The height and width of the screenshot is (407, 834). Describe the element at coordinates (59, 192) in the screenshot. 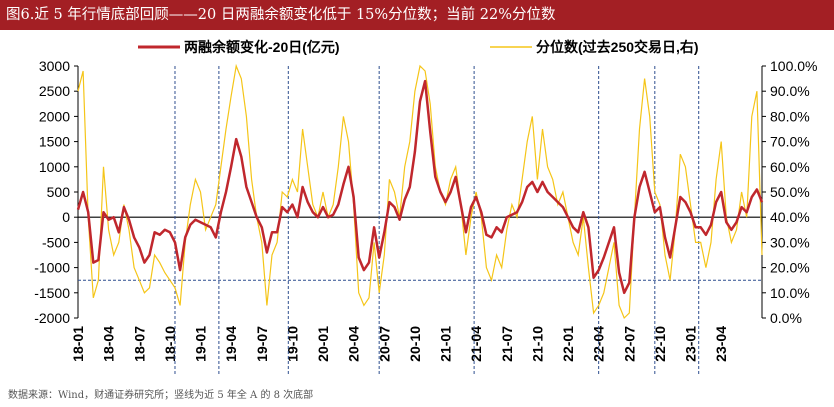

I see `left-tick-label: 500` at that location.